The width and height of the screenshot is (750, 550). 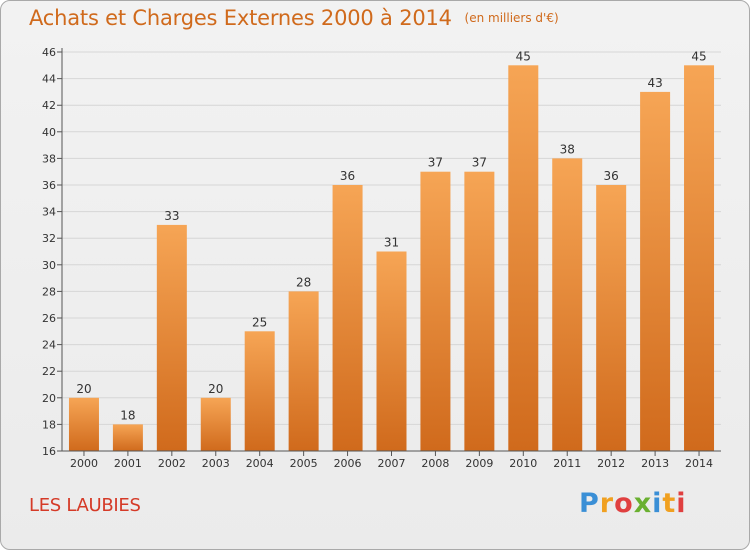 What do you see at coordinates (49, 52) in the screenshot?
I see `y-tick-label: 46` at bounding box center [49, 52].